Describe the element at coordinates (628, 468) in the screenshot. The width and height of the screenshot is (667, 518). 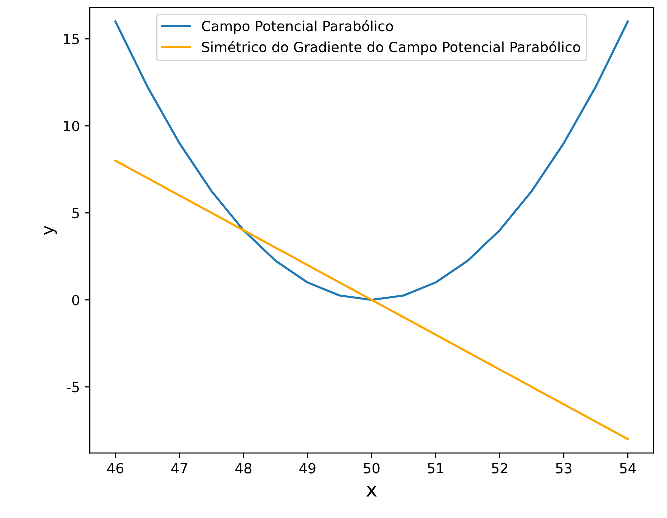
I see `x-tick-label: 54` at that location.